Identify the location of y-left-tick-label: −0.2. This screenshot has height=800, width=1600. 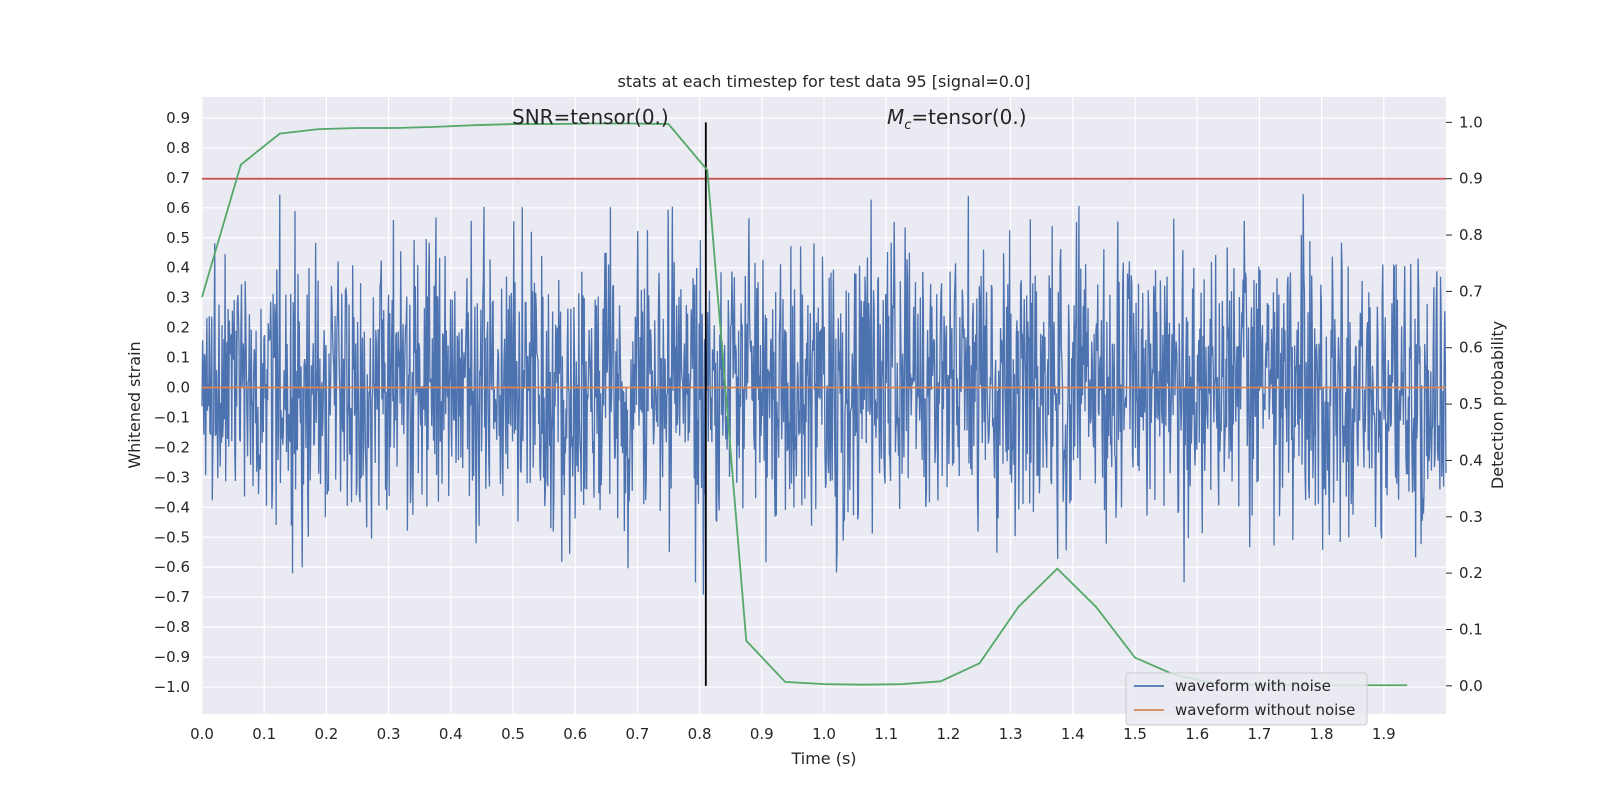
(172, 447).